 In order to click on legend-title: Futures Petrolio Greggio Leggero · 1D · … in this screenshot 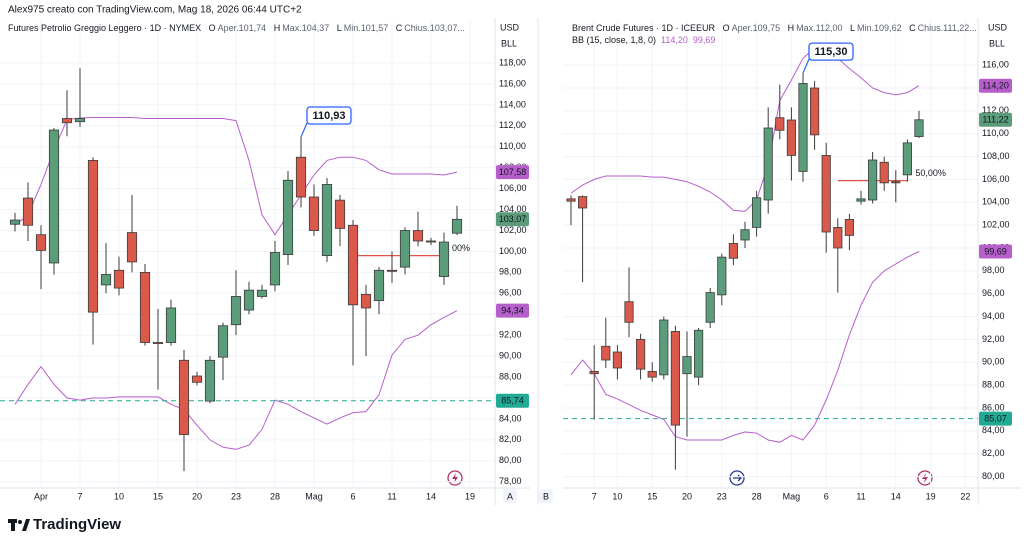, I will do `click(105, 28)`.